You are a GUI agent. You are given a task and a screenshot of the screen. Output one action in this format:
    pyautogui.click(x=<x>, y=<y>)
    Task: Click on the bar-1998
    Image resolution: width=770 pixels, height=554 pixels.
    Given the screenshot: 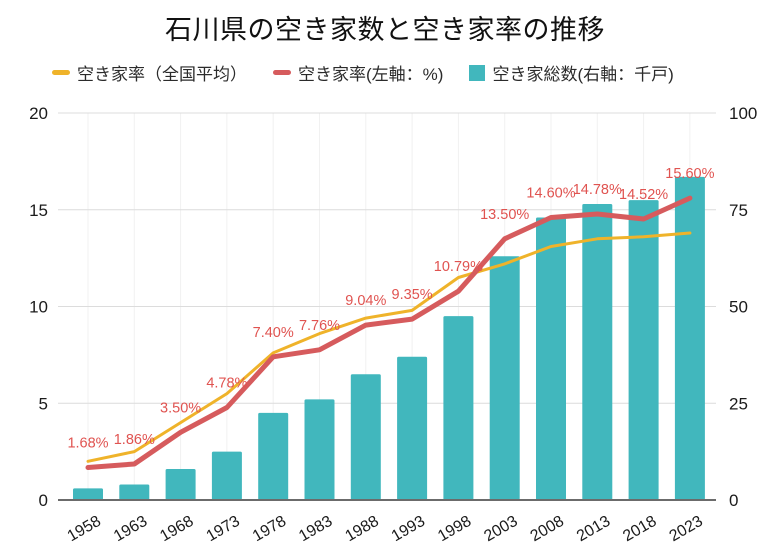 What is the action you would take?
    pyautogui.click(x=458, y=408)
    